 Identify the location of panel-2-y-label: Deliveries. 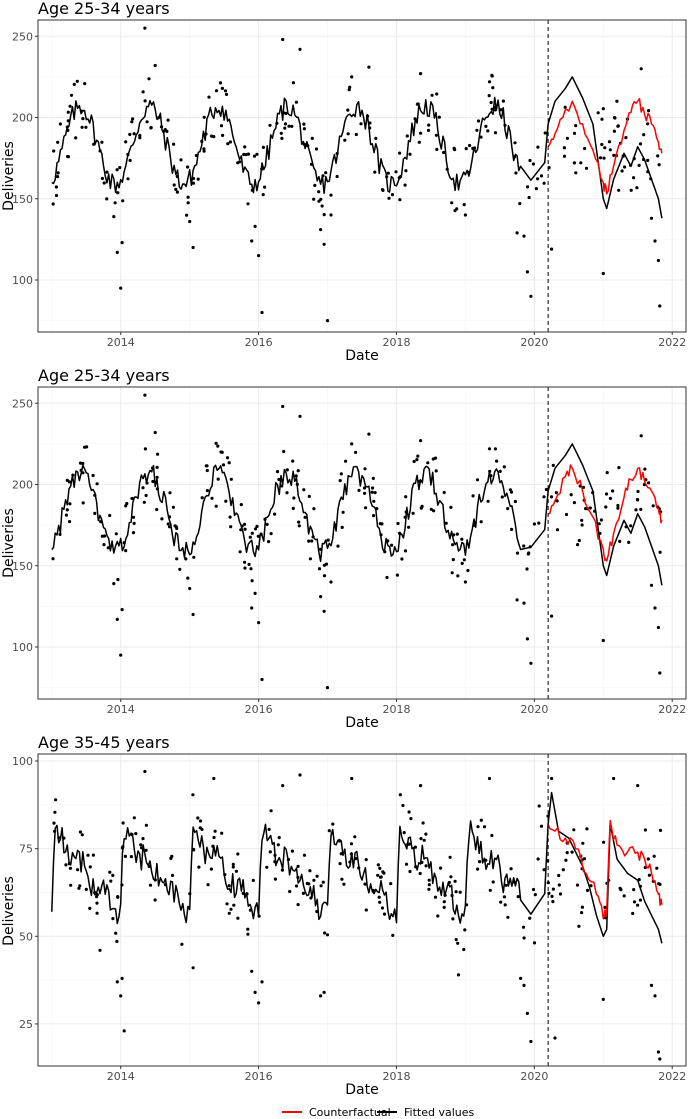
(9, 543).